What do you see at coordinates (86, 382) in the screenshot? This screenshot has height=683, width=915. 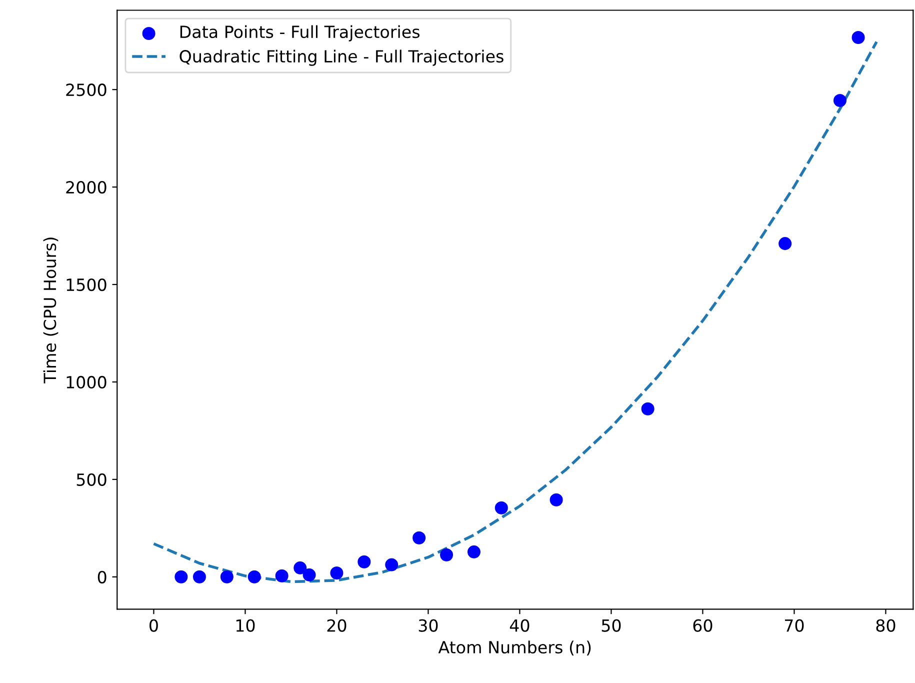 I see `y-tick-label: 1000` at bounding box center [86, 382].